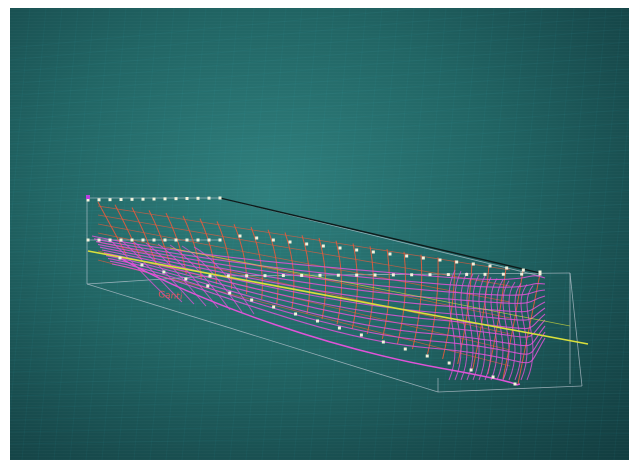  Describe the element at coordinates (88, 197) in the screenshot. I see `selected-point` at that location.